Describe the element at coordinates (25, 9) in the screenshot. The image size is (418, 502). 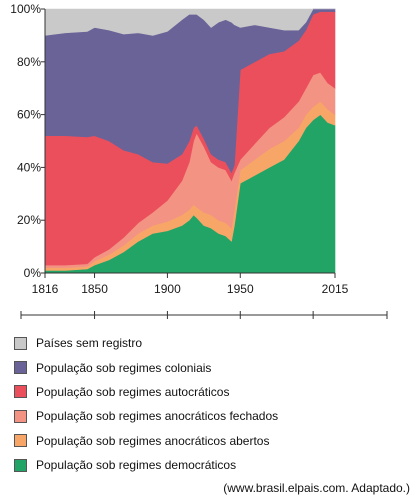
I see `y-tick-label: 100%` at that location.